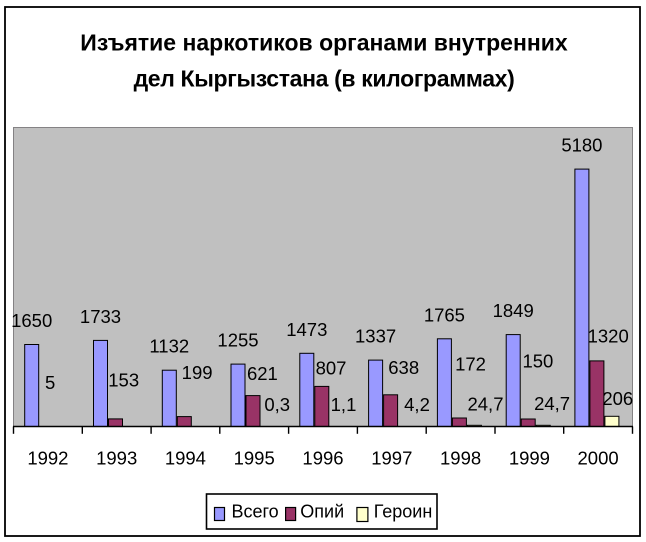  What do you see at coordinates (417, 404) in the screenshot?
I see `svg-text: 4,2` at bounding box center [417, 404].